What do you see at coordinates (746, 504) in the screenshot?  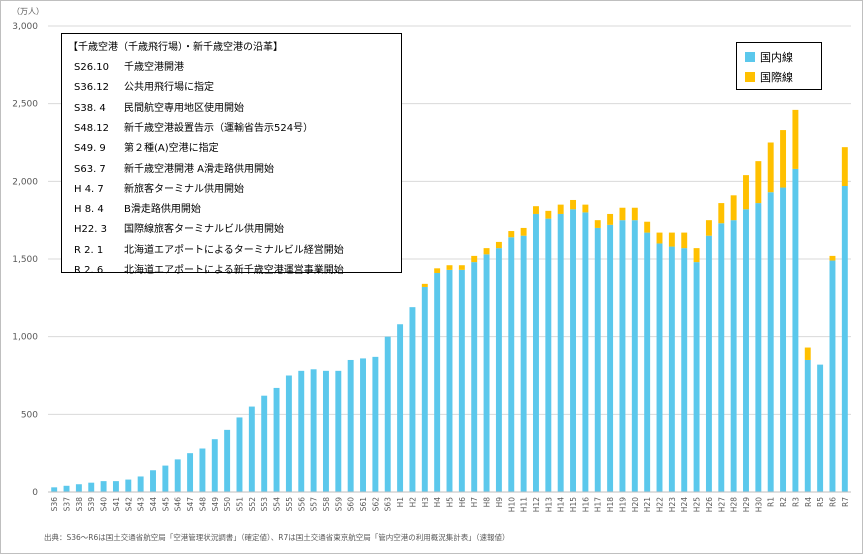 I see `x-tick-label: H29` at bounding box center [746, 504].